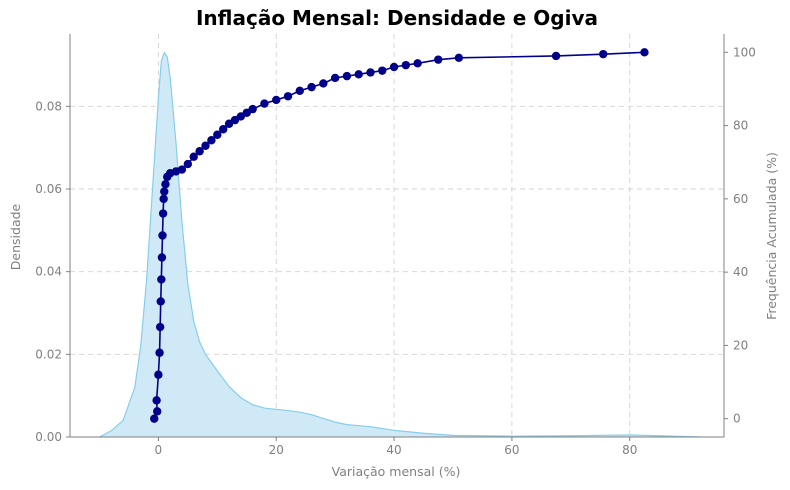 This screenshot has height=490, width=790. Describe the element at coordinates (276, 450) in the screenshot. I see `x-tick-label: 20` at that location.